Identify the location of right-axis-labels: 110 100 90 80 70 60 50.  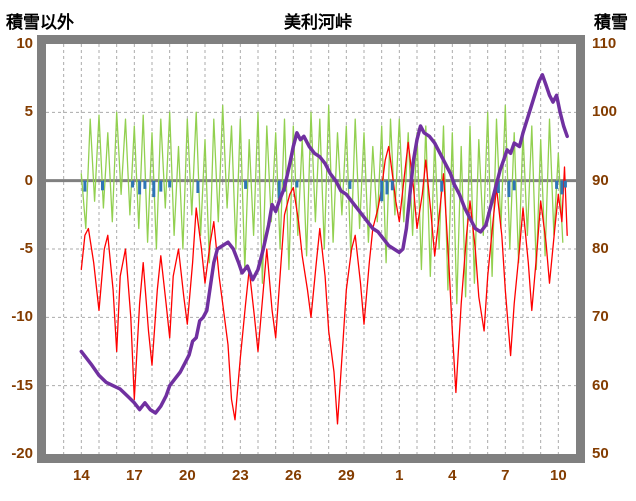
(614, 250).